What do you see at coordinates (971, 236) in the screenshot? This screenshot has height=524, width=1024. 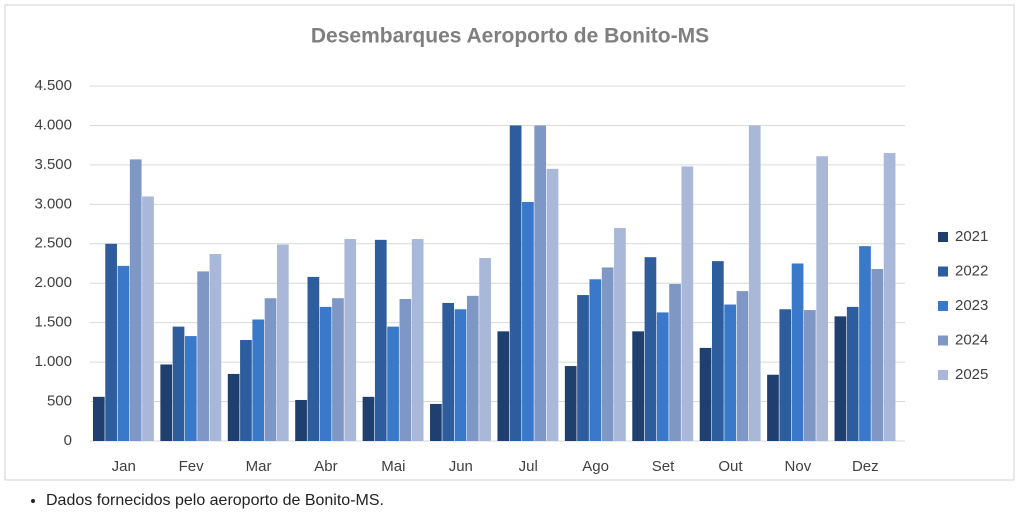 I see `legend-label: 2021` at bounding box center [971, 236].